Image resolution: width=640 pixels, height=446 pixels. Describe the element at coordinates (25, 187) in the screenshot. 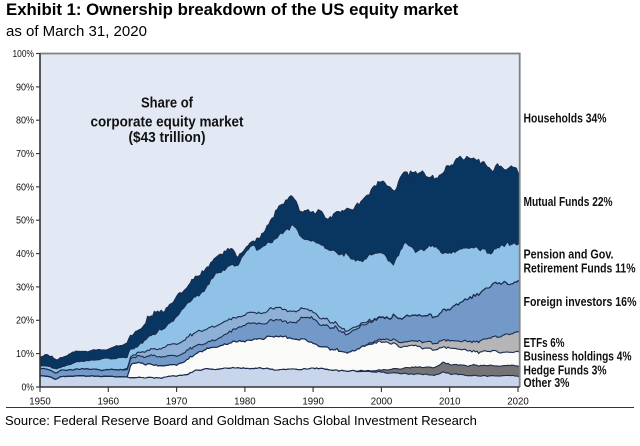

I see `svg-text: 60%` at that location.